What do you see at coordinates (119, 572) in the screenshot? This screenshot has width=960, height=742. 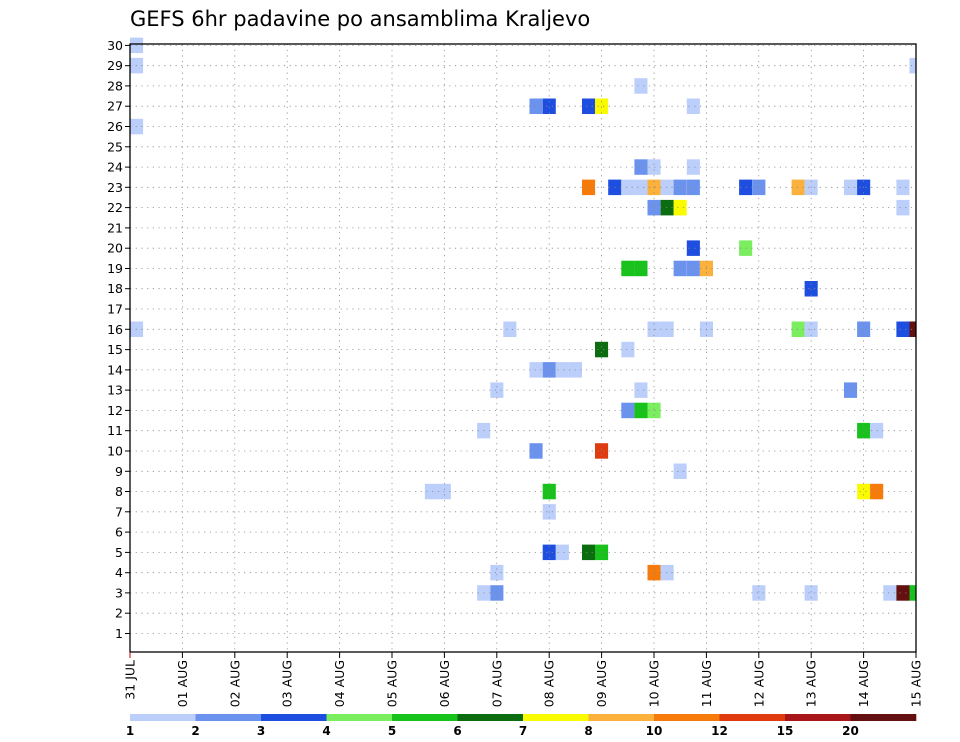 I see `y-tick-label: 4` at bounding box center [119, 572].